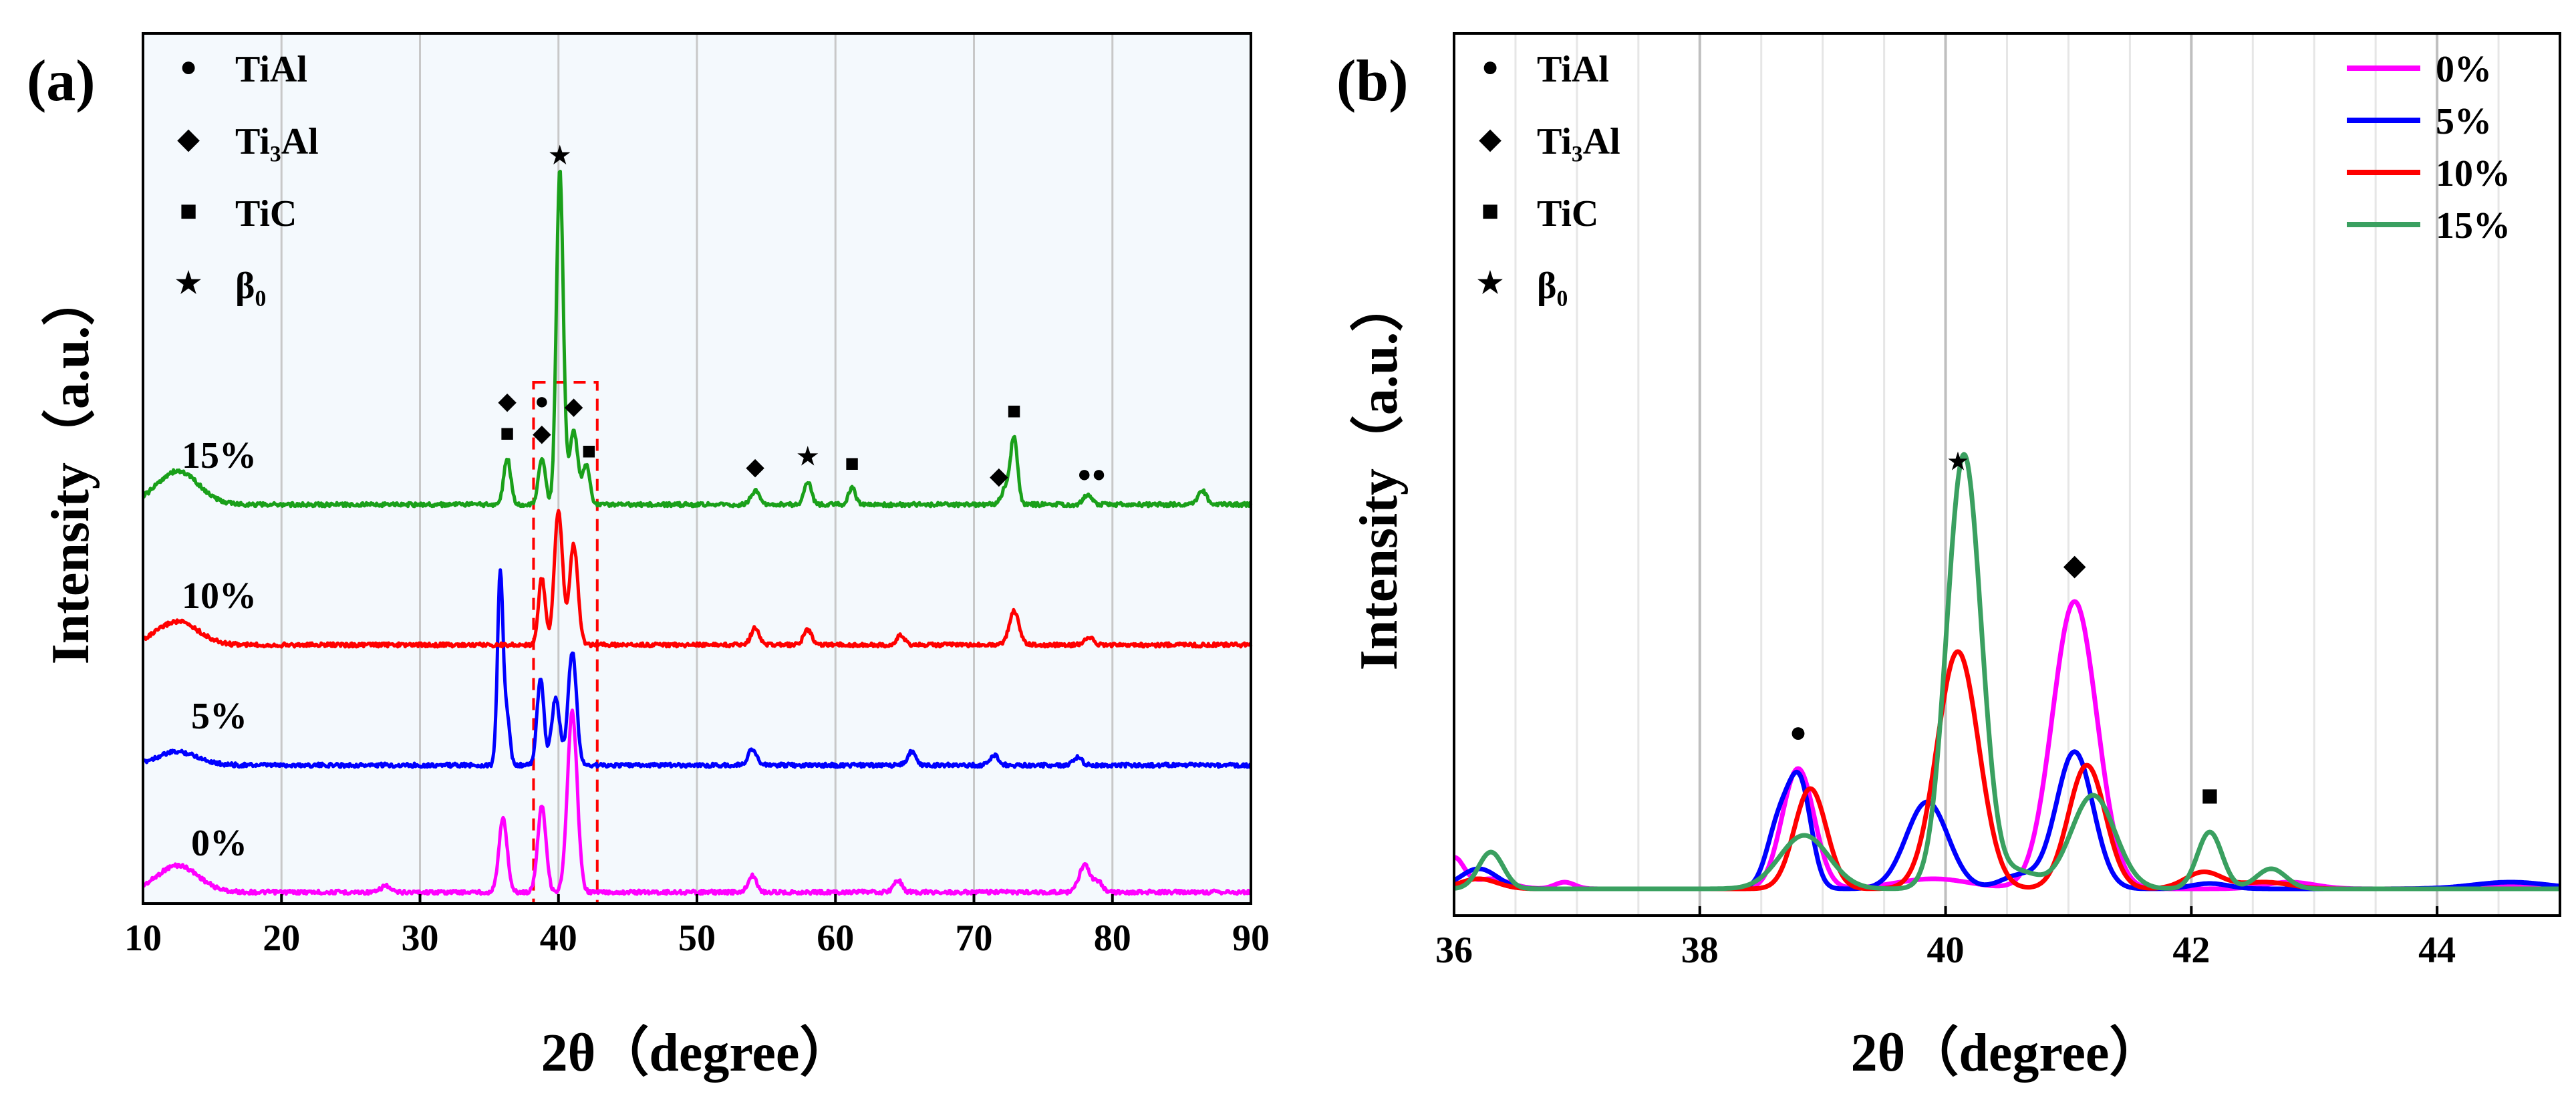  What do you see at coordinates (1700, 951) in the screenshot?
I see `panel-b-tick-label-38: 38` at bounding box center [1700, 951].